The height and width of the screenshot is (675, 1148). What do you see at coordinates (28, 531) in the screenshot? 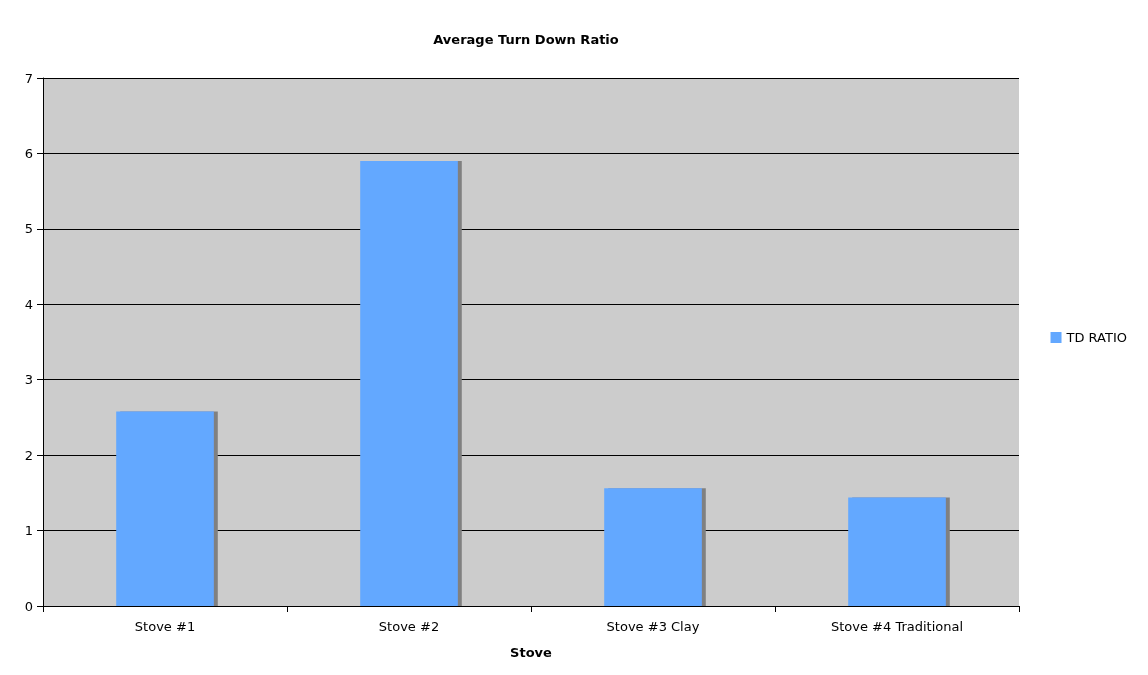
I see `y-tick-label: 1` at bounding box center [28, 531].